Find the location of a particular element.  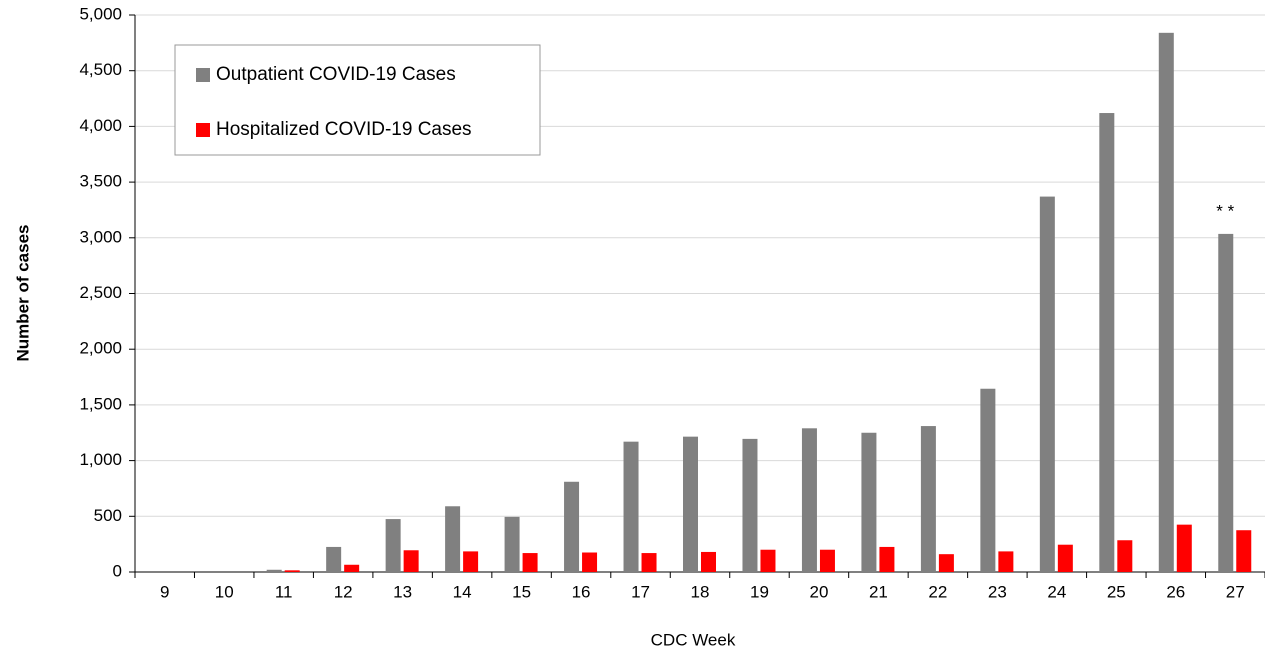

legend-label: Outpatient COVID-19 Cases is located at coordinates (336, 74).